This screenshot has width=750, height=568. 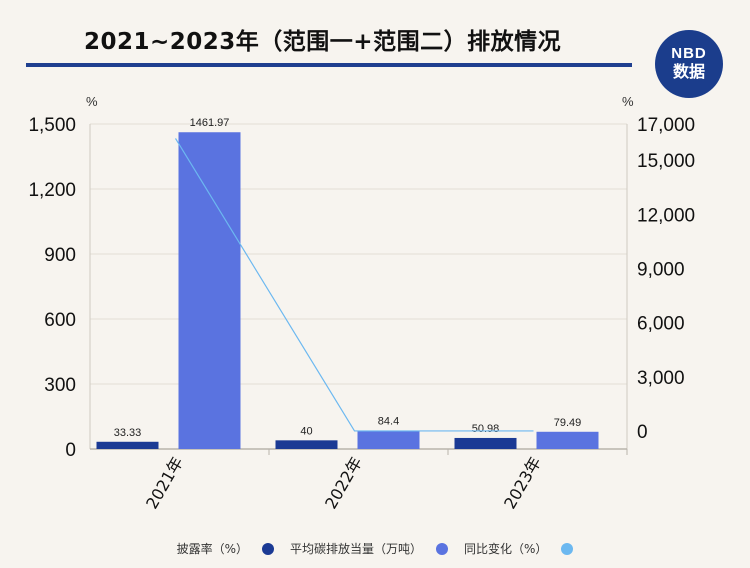 I want to click on y-right-unit: %, so click(x=628, y=101).